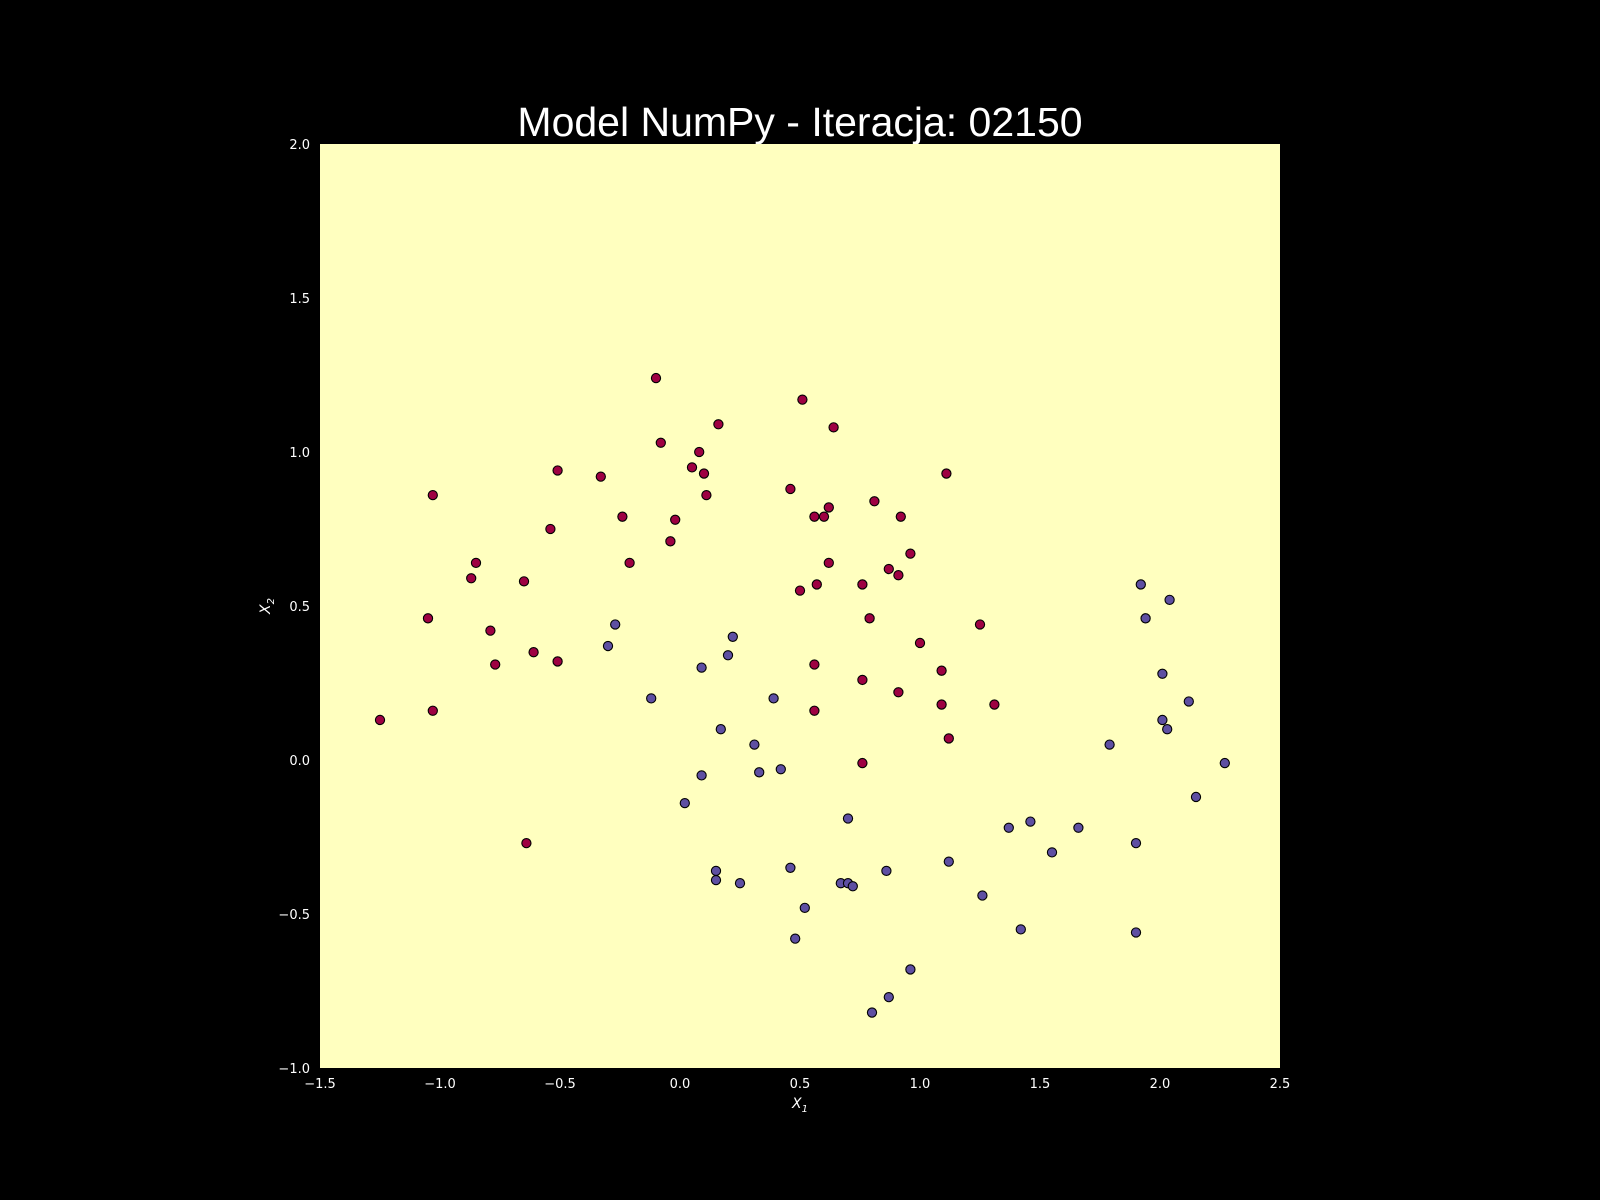  I want to click on x-tick-label: 1.0, so click(920, 1084).